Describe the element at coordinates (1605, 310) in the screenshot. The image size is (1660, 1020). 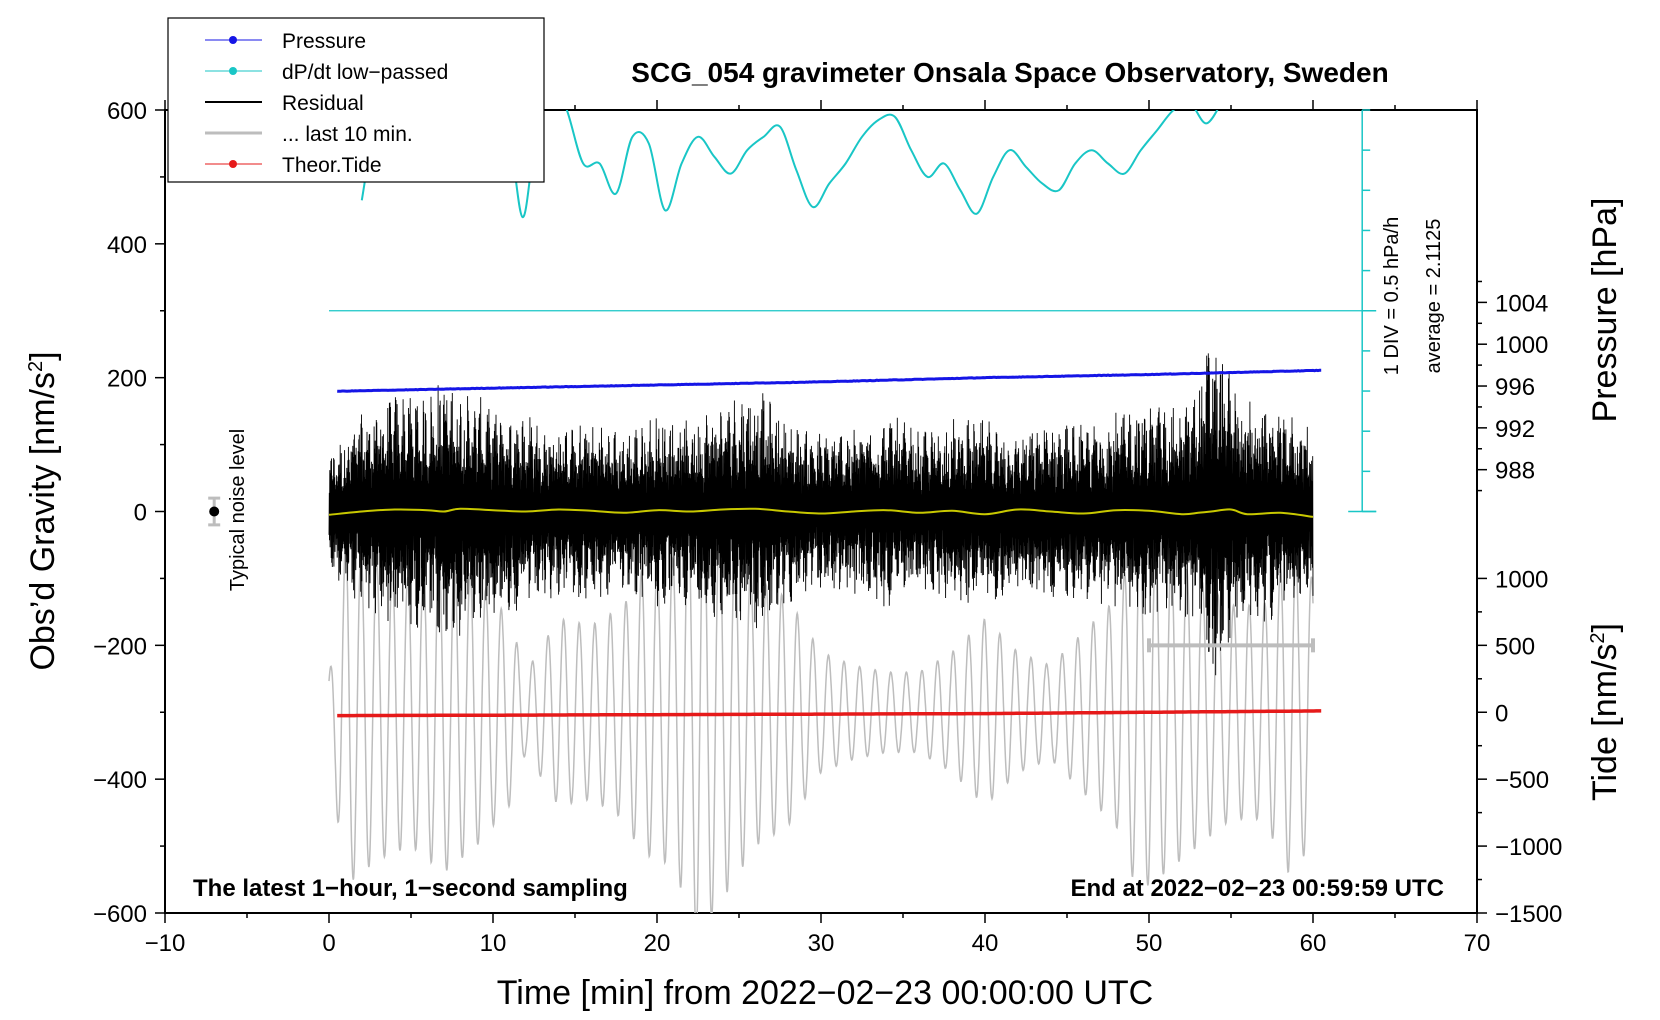
I see `pressure-axis-title: Pressure [hPa]` at that location.